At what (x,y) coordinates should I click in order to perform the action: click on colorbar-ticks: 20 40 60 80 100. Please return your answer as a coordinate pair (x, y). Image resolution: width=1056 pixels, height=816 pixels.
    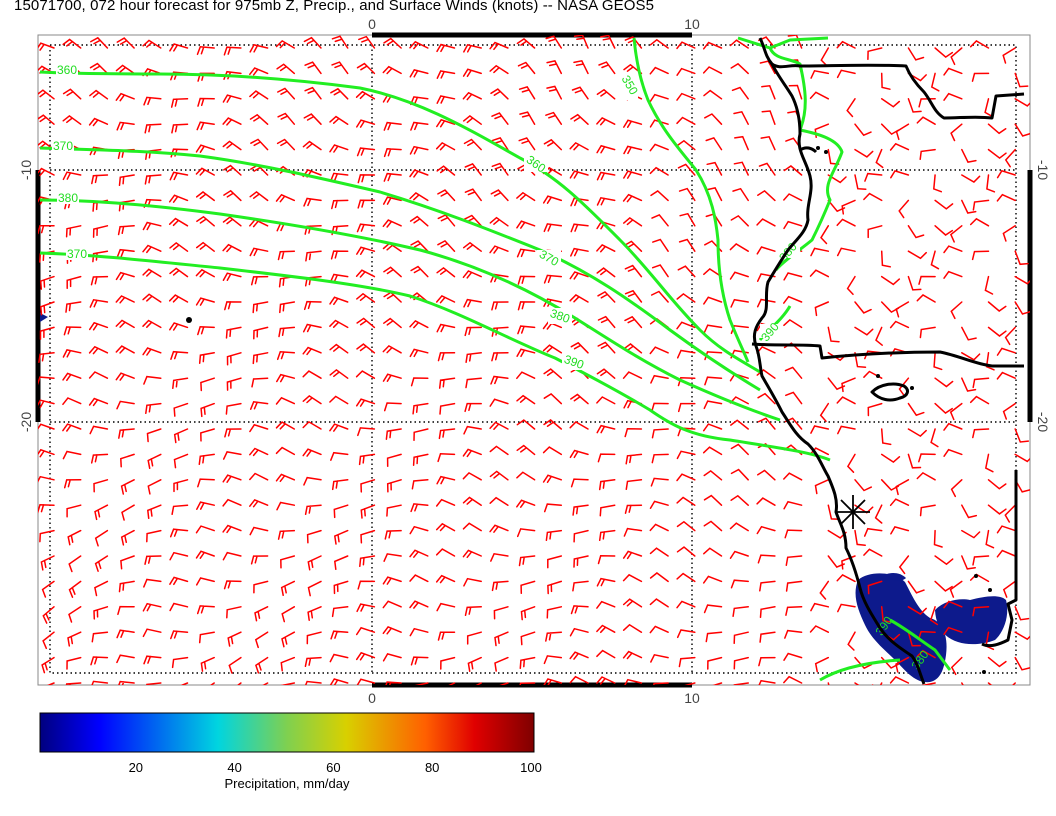
    Looking at the image, I should click on (335, 767).